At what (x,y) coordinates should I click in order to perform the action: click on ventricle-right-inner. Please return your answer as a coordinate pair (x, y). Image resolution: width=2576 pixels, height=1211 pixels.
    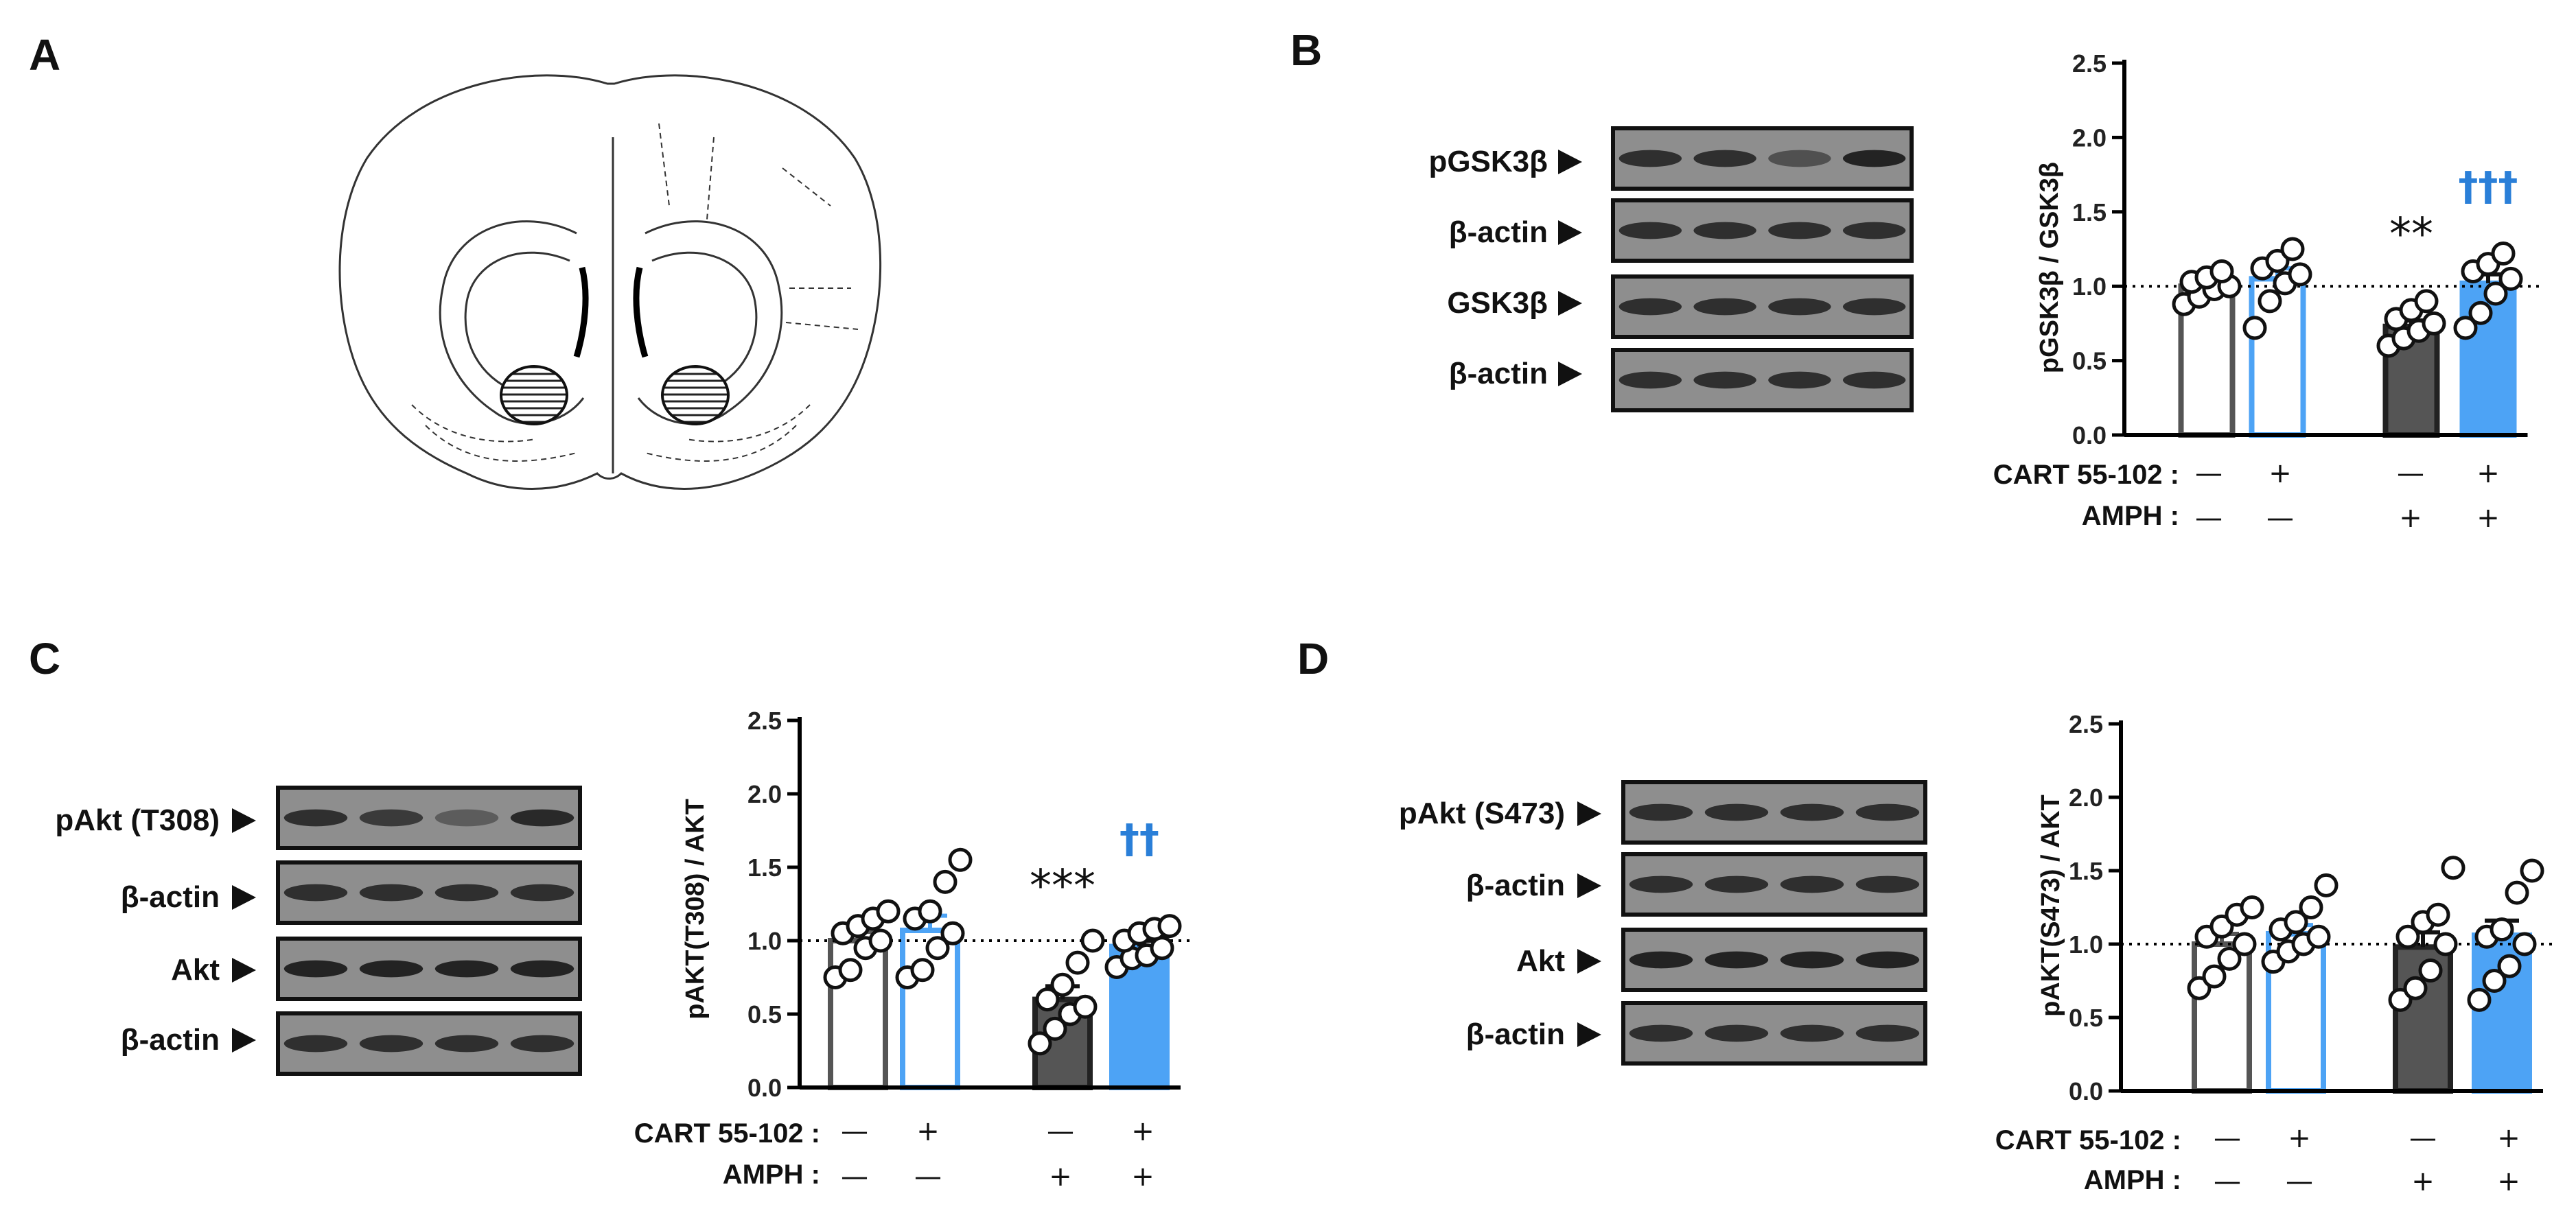
    Looking at the image, I should click on (704, 321).